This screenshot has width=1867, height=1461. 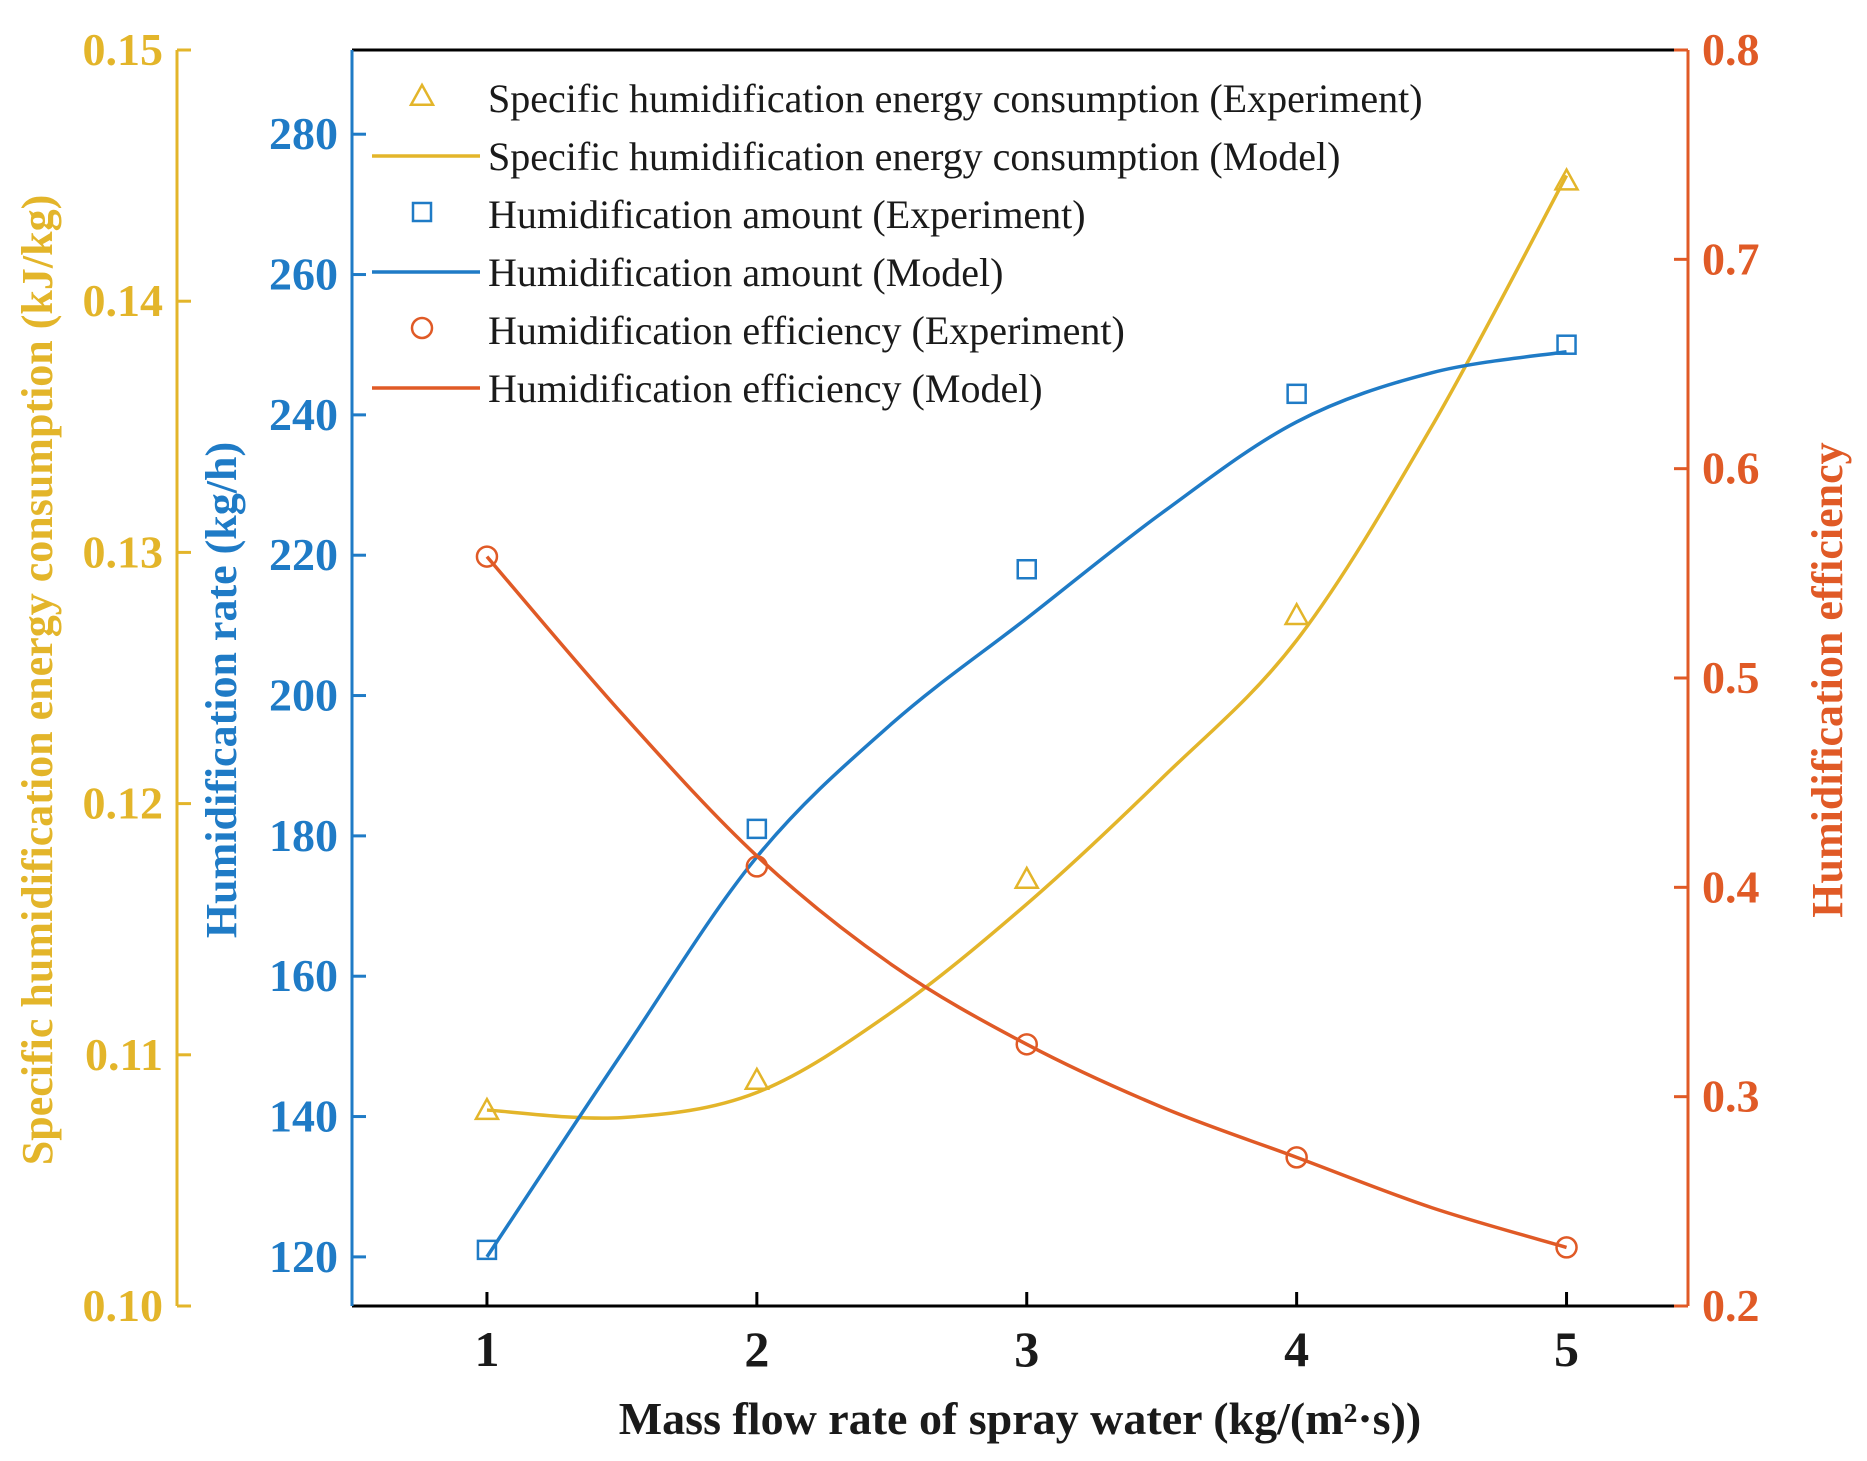 What do you see at coordinates (303, 554) in the screenshot?
I see `left-inner-tick-label: 220` at bounding box center [303, 554].